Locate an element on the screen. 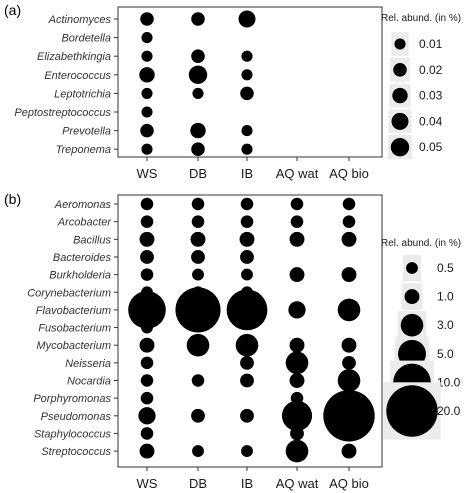 This screenshot has height=493, width=474. y-tick-label: Bacillus is located at coordinates (92, 240).